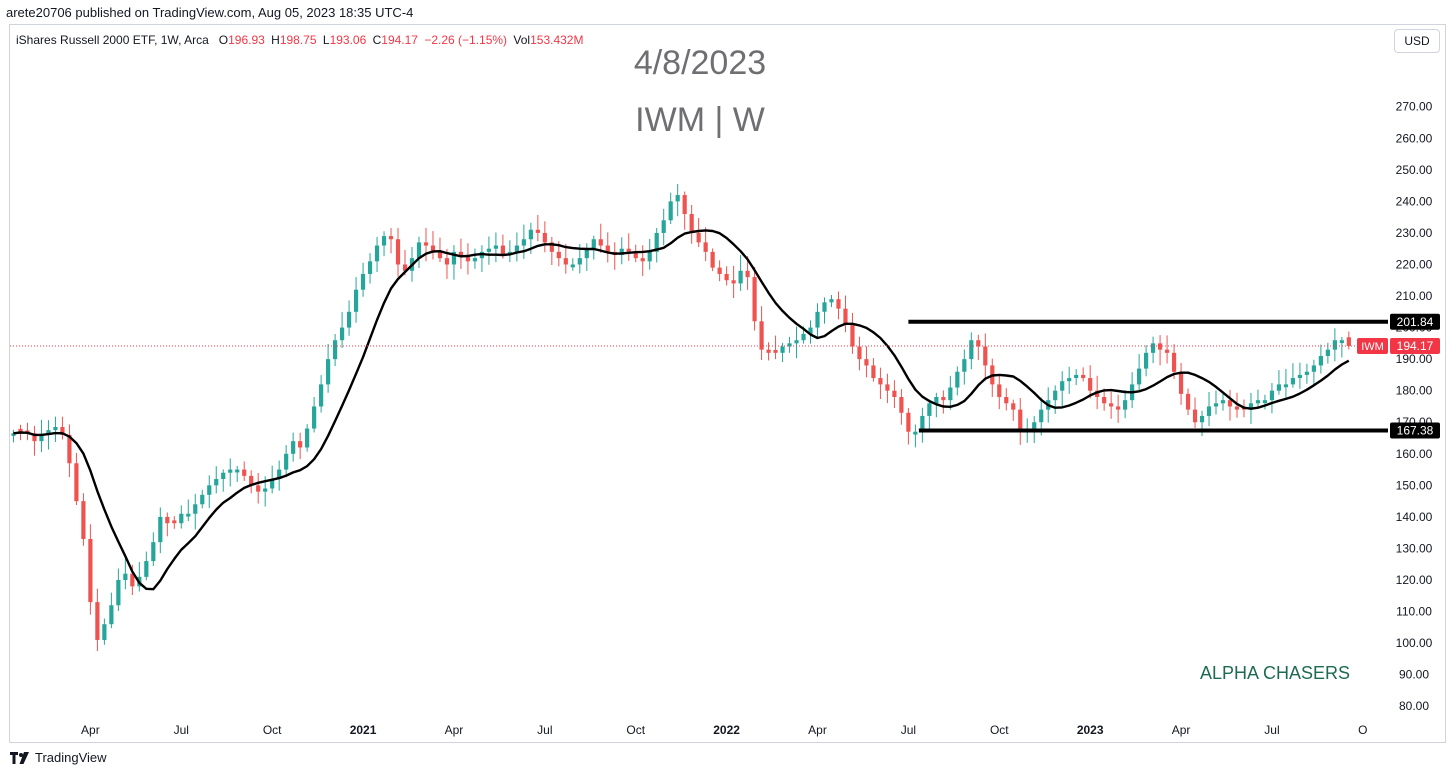 The width and height of the screenshot is (1456, 775). What do you see at coordinates (726, 730) in the screenshot?
I see `time-tick-label: 2022` at bounding box center [726, 730].